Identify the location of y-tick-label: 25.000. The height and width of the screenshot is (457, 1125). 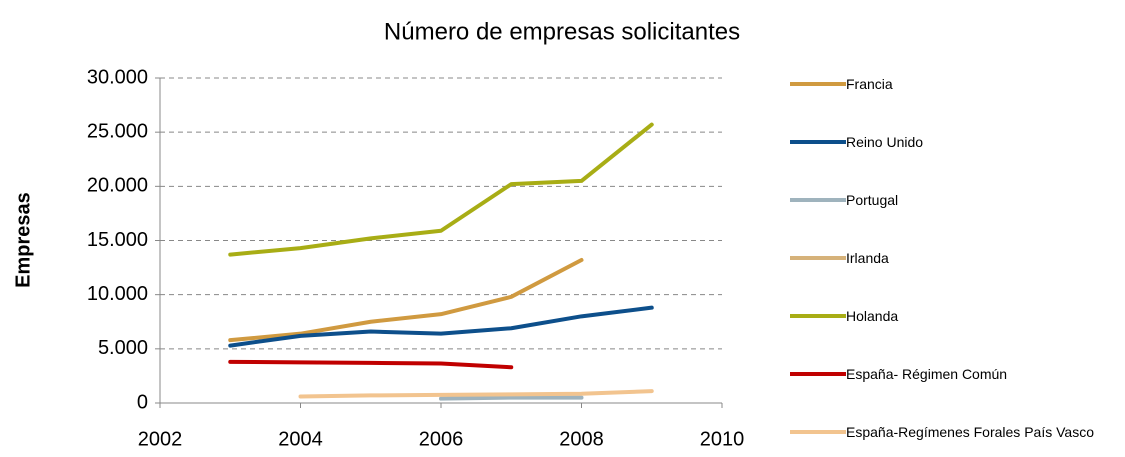
(117, 131).